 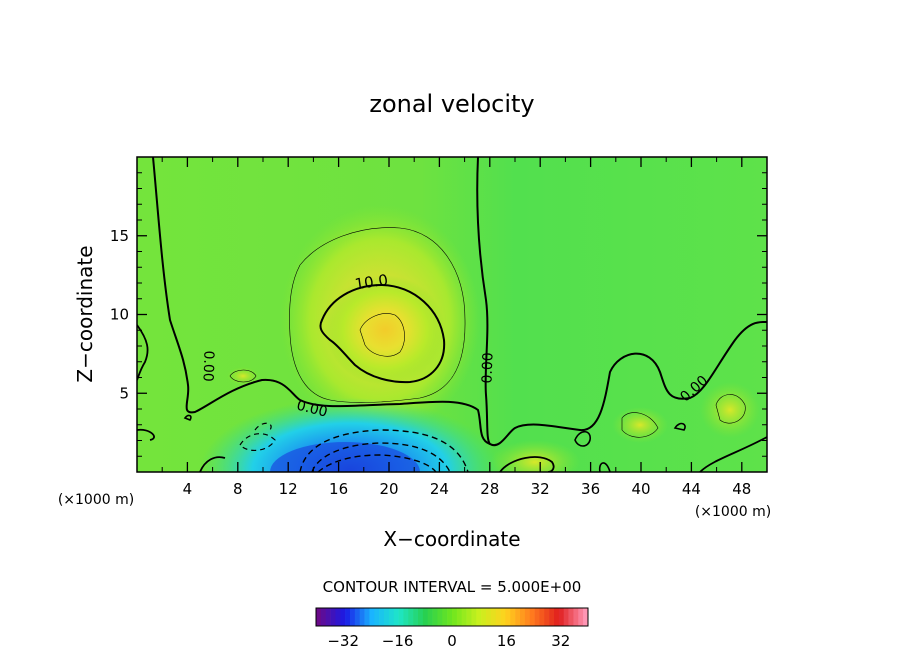 I want to click on contour-label-zero-3: 0.00, so click(x=487, y=368).